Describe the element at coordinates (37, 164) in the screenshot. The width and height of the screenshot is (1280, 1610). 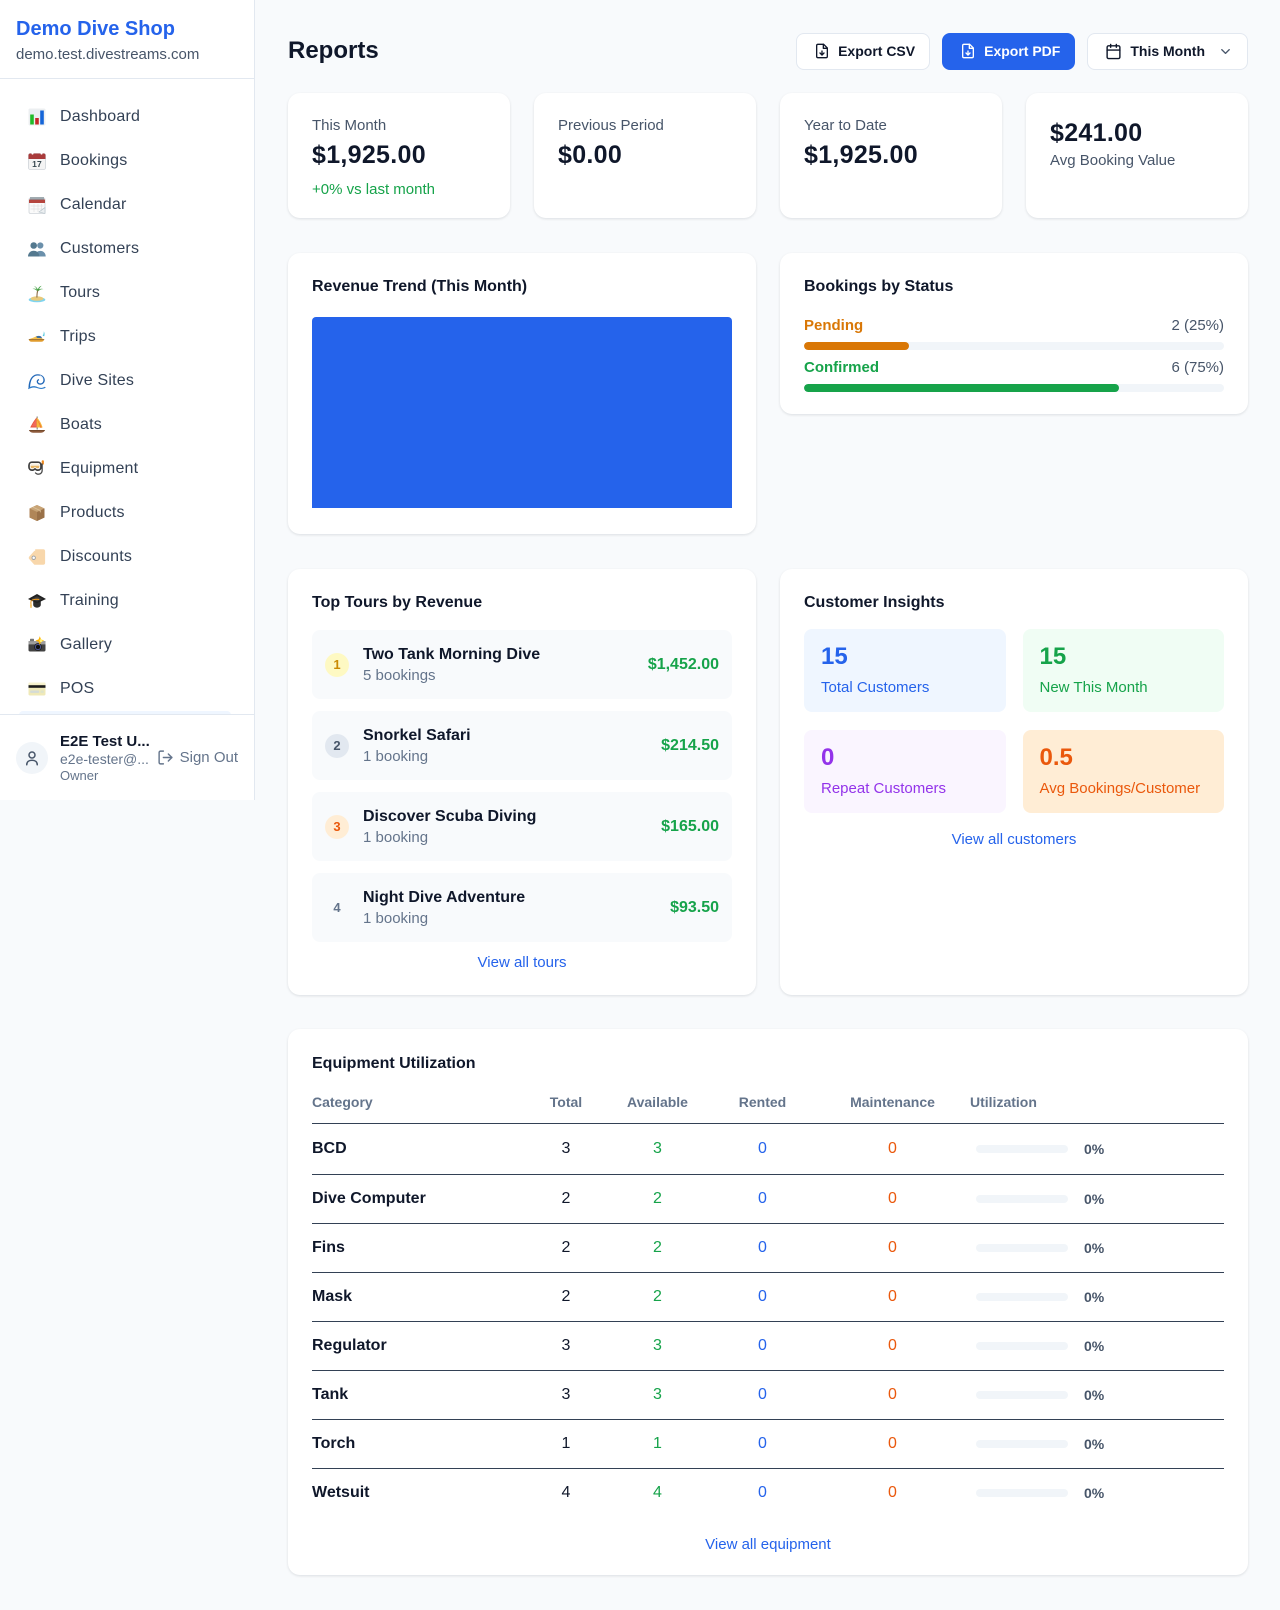
I see `svg-text: 17` at that location.